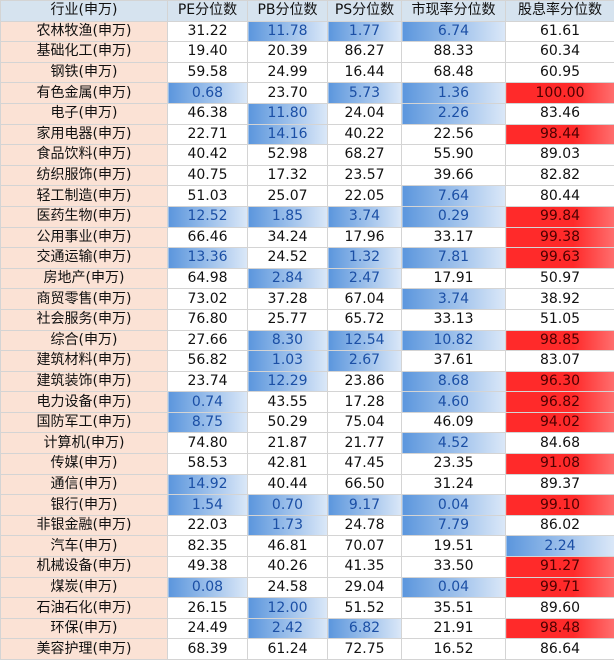 This screenshot has width=614, height=666. Describe the element at coordinates (364, 216) in the screenshot. I see `cell-ps-percentile: 3.74` at that location.